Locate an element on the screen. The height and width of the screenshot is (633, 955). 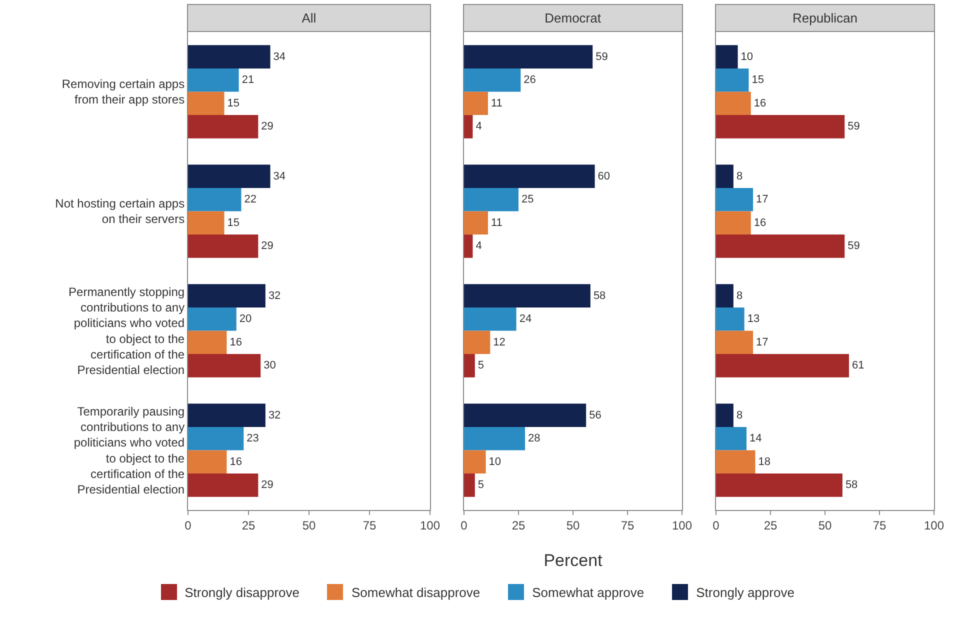
data-label: 18 is located at coordinates (764, 462).